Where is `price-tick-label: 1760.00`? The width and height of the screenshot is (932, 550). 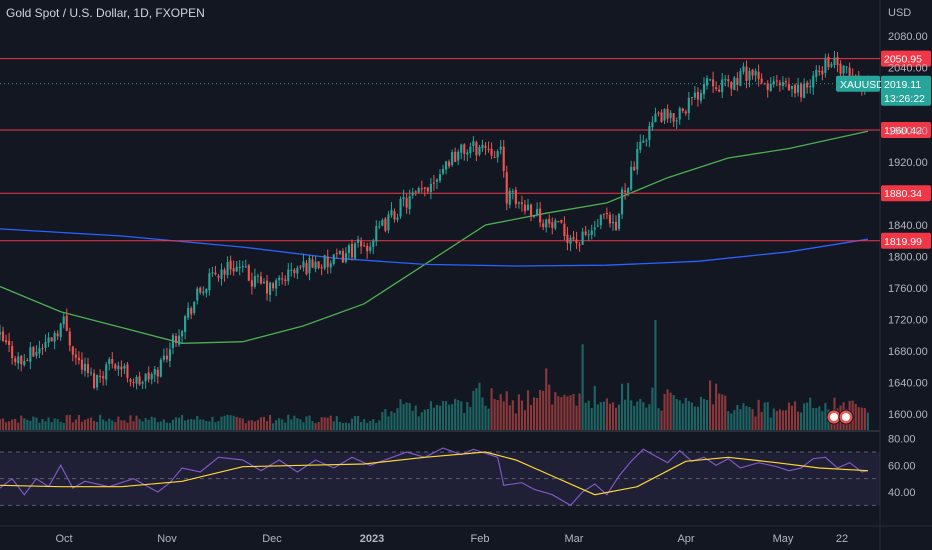
price-tick-label: 1760.00 is located at coordinates (908, 289).